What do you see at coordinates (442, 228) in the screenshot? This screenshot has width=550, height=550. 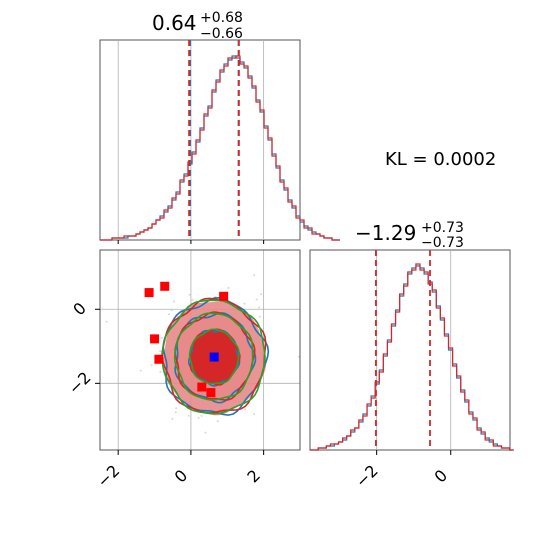 I see `title-x2-sup: +0.73` at bounding box center [442, 228].